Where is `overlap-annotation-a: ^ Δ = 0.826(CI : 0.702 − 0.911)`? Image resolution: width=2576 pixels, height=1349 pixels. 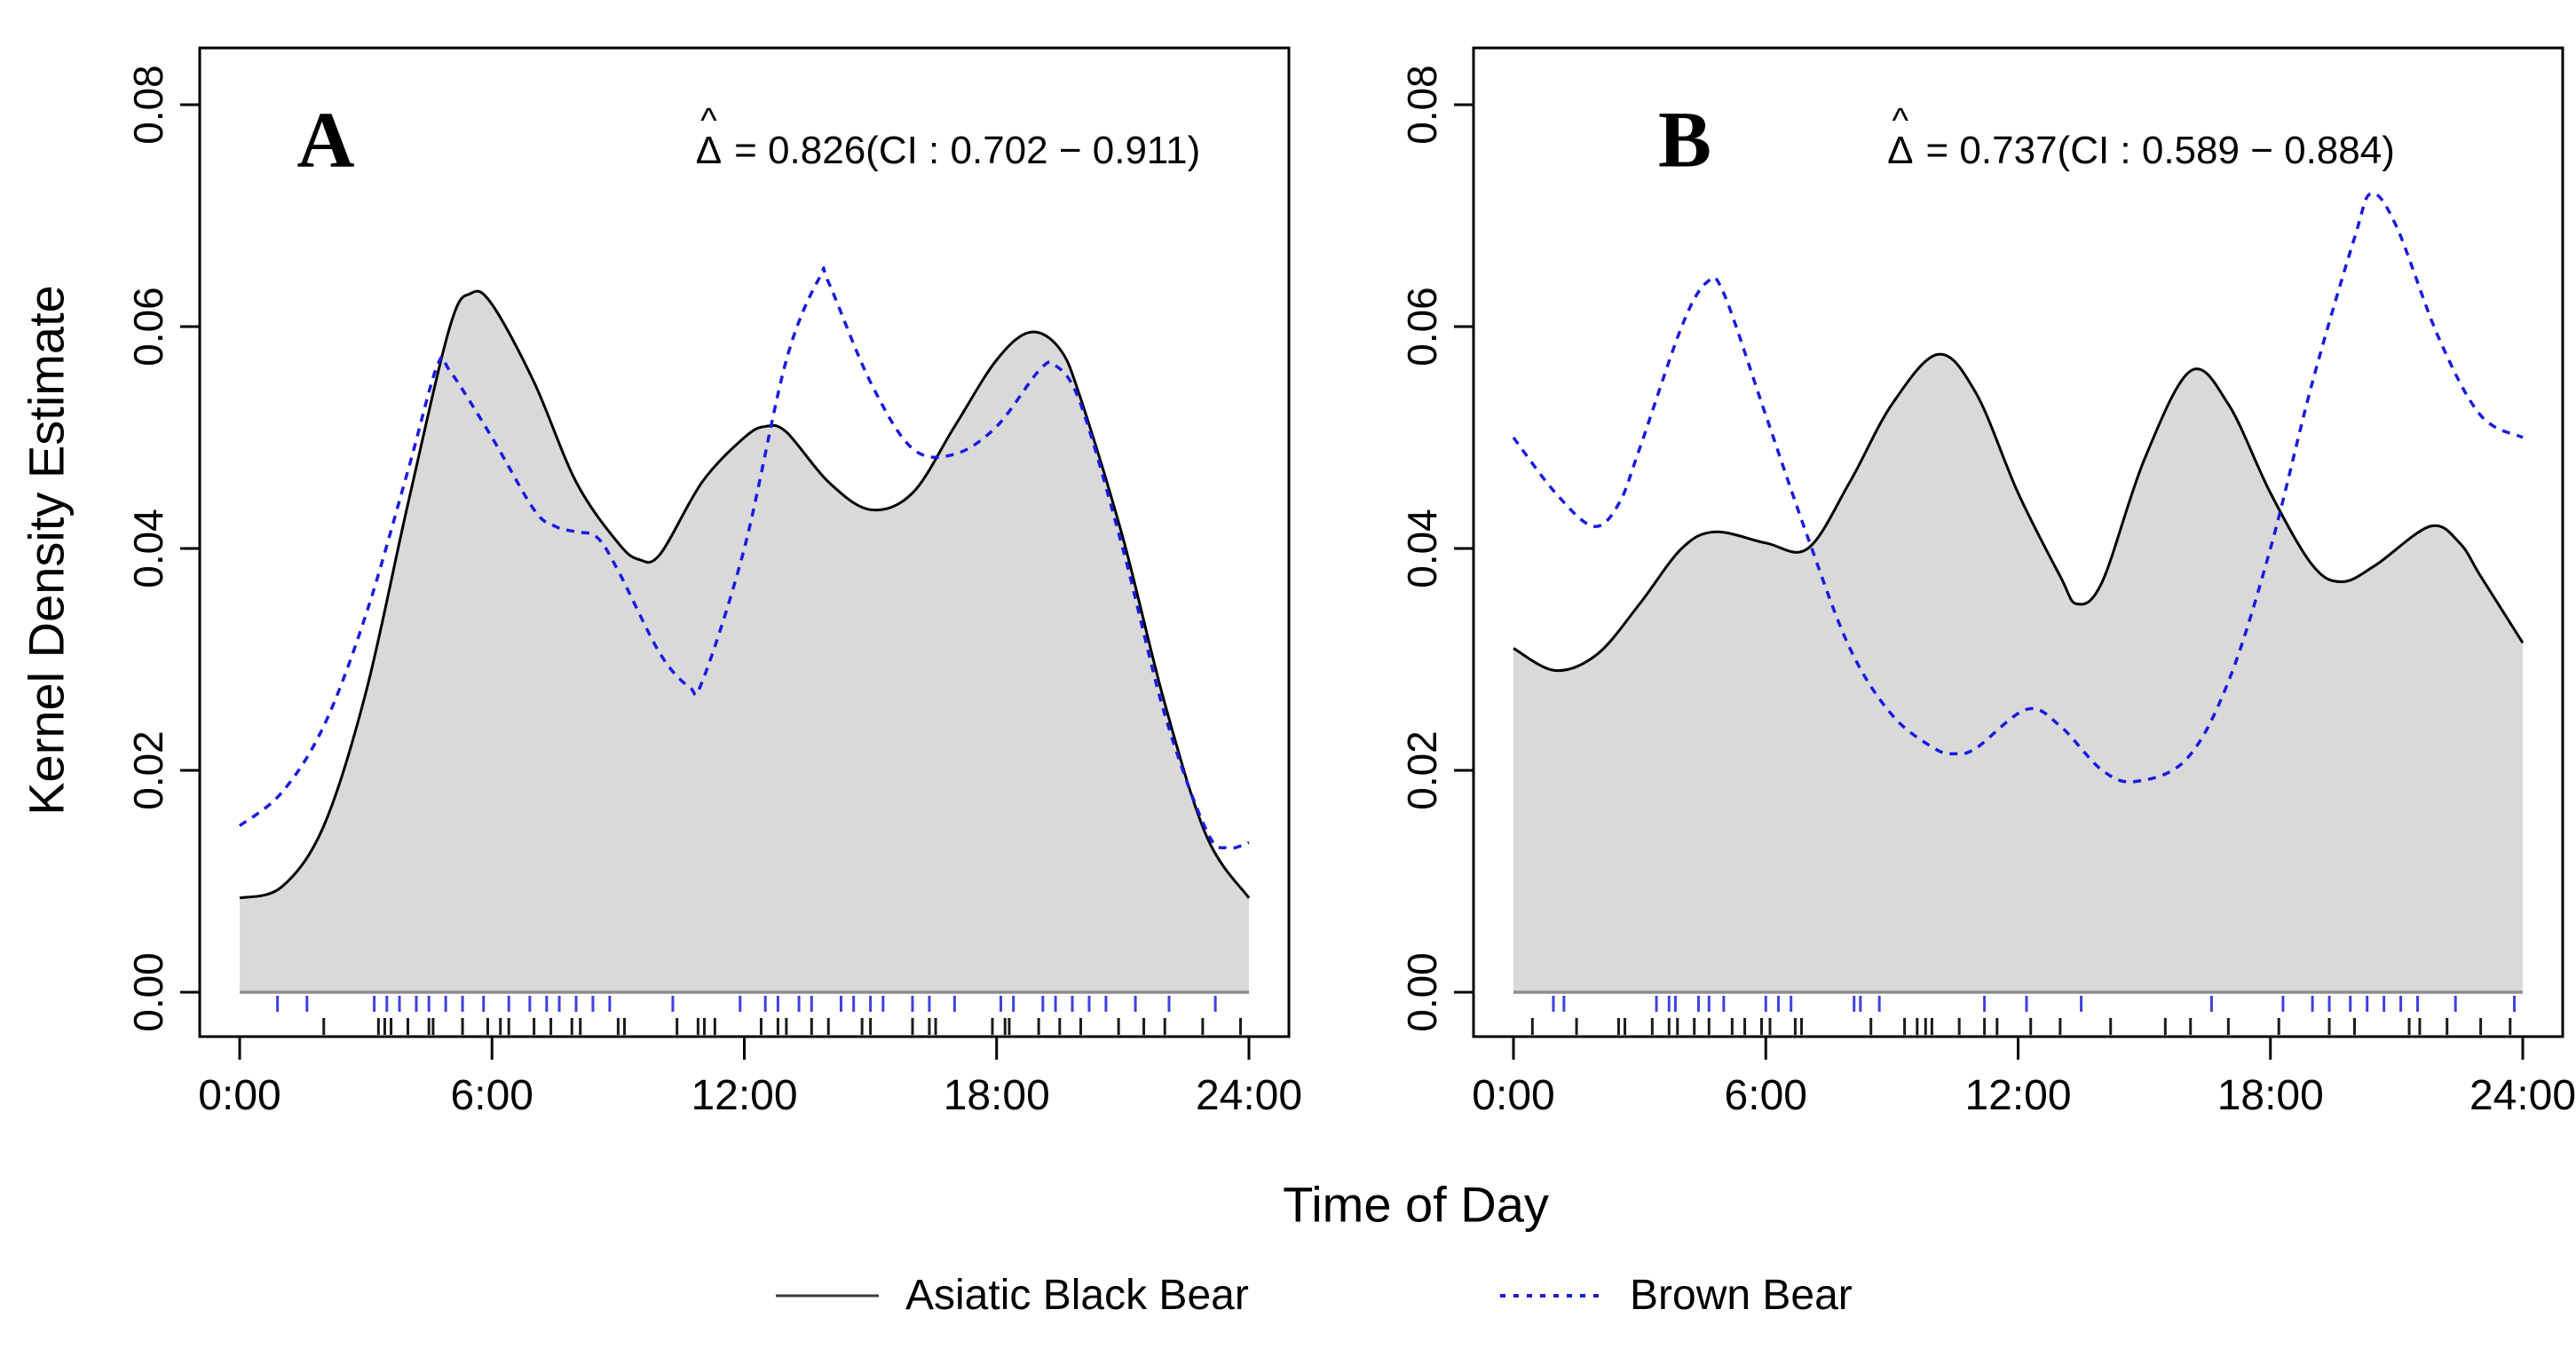 overlap-annotation-a: ^ Δ = 0.826(CI : 0.702 − 0.911) is located at coordinates (948, 138).